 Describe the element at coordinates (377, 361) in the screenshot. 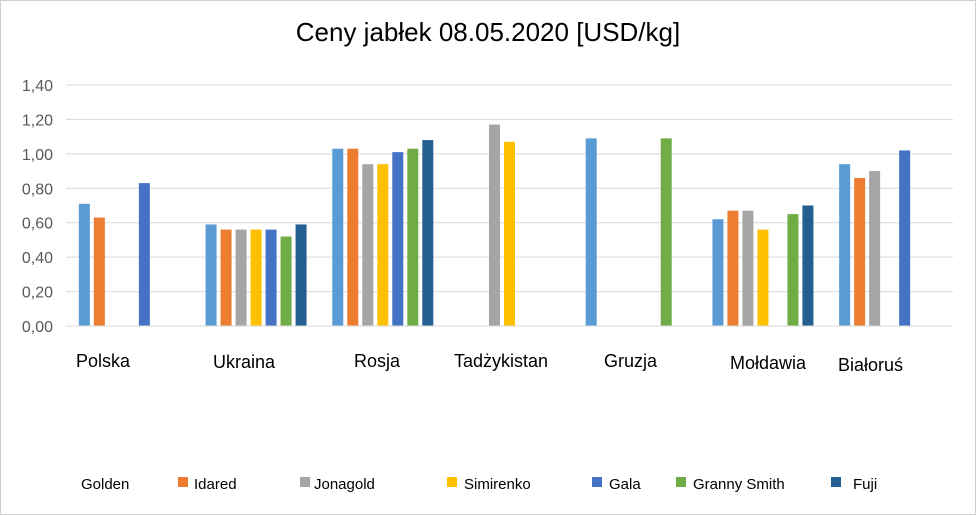

I see `category-label: Rosja` at that location.